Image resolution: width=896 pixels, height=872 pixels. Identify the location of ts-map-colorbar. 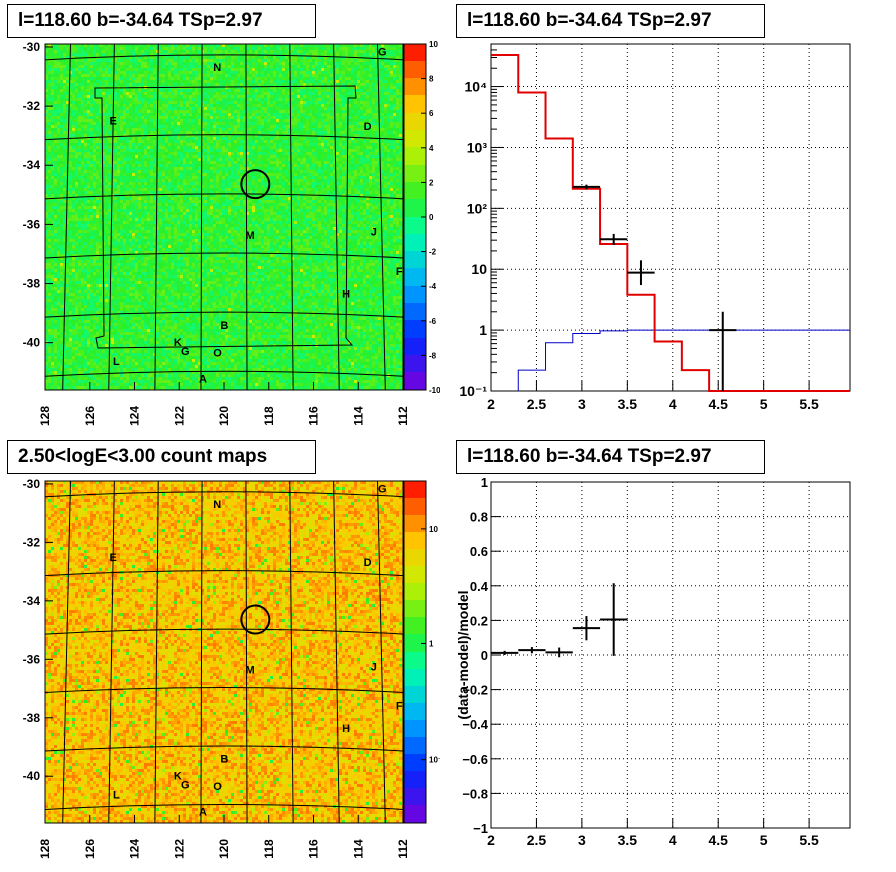
(415, 217).